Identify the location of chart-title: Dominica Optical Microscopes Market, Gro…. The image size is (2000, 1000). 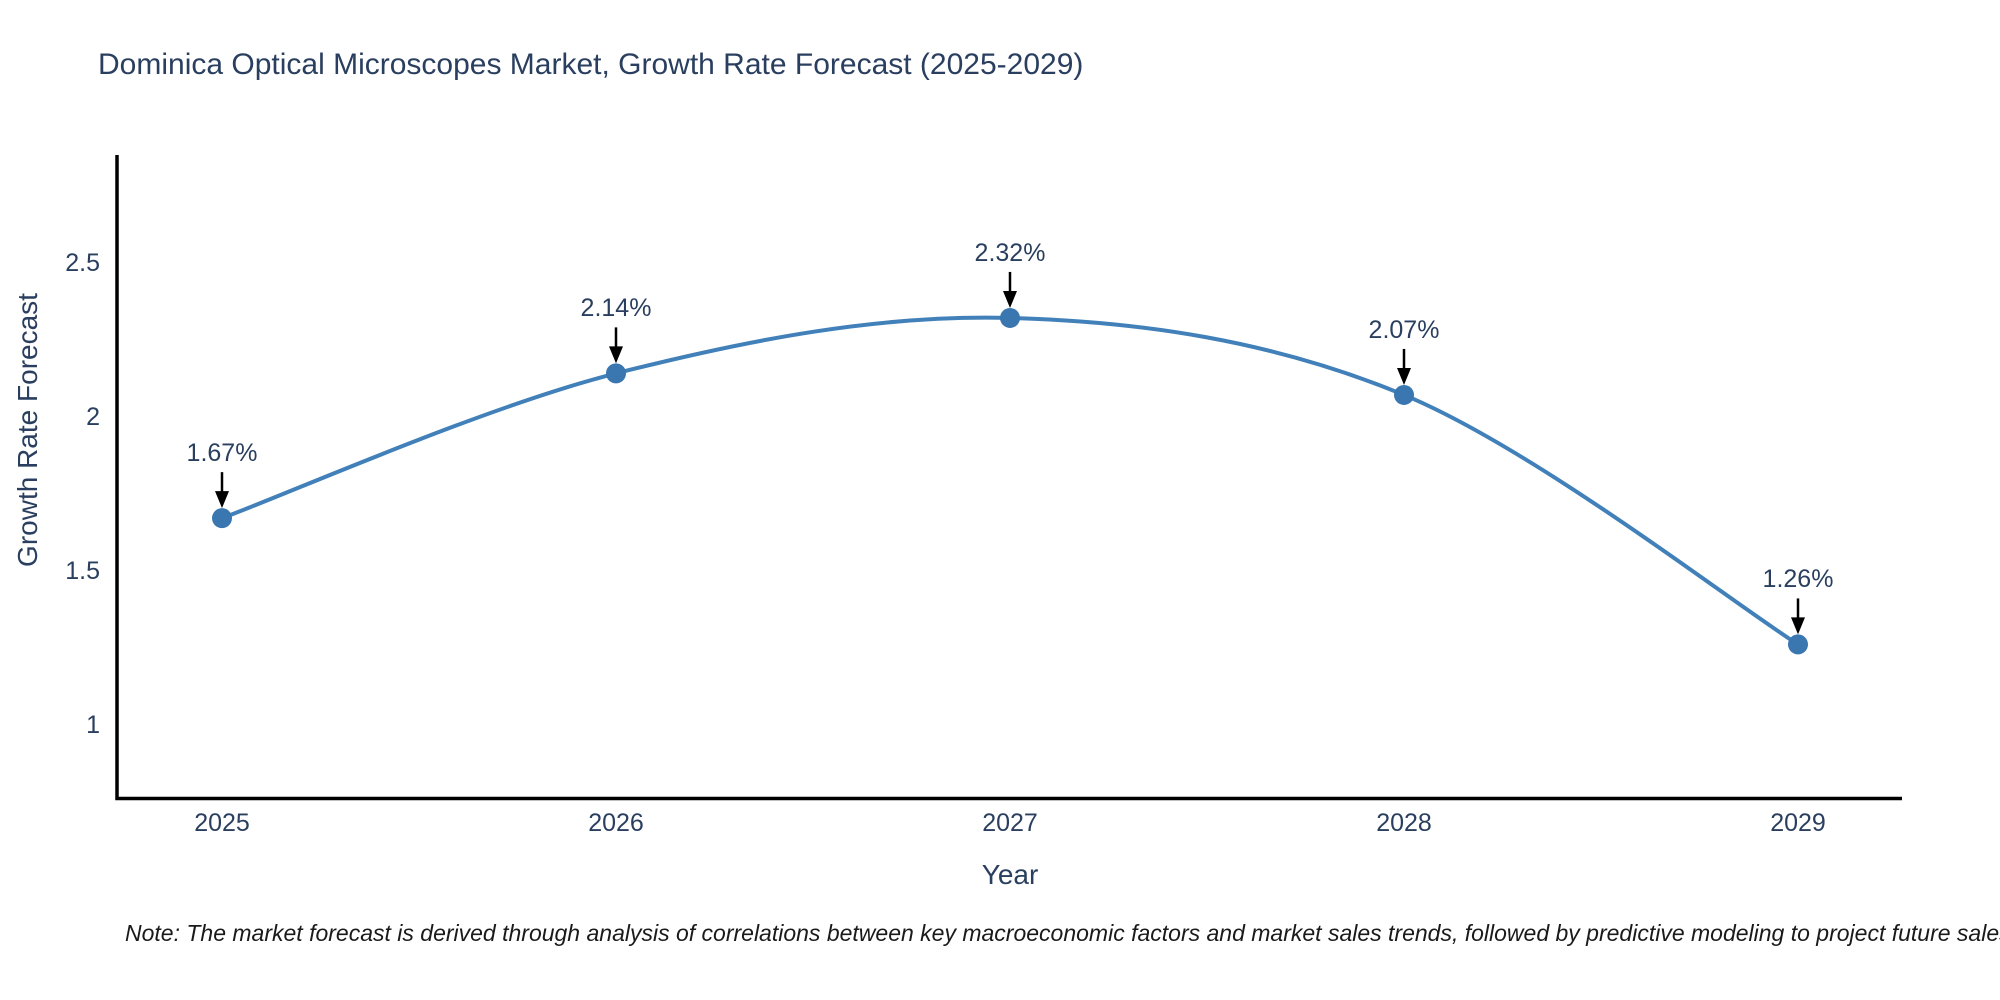
(591, 64).